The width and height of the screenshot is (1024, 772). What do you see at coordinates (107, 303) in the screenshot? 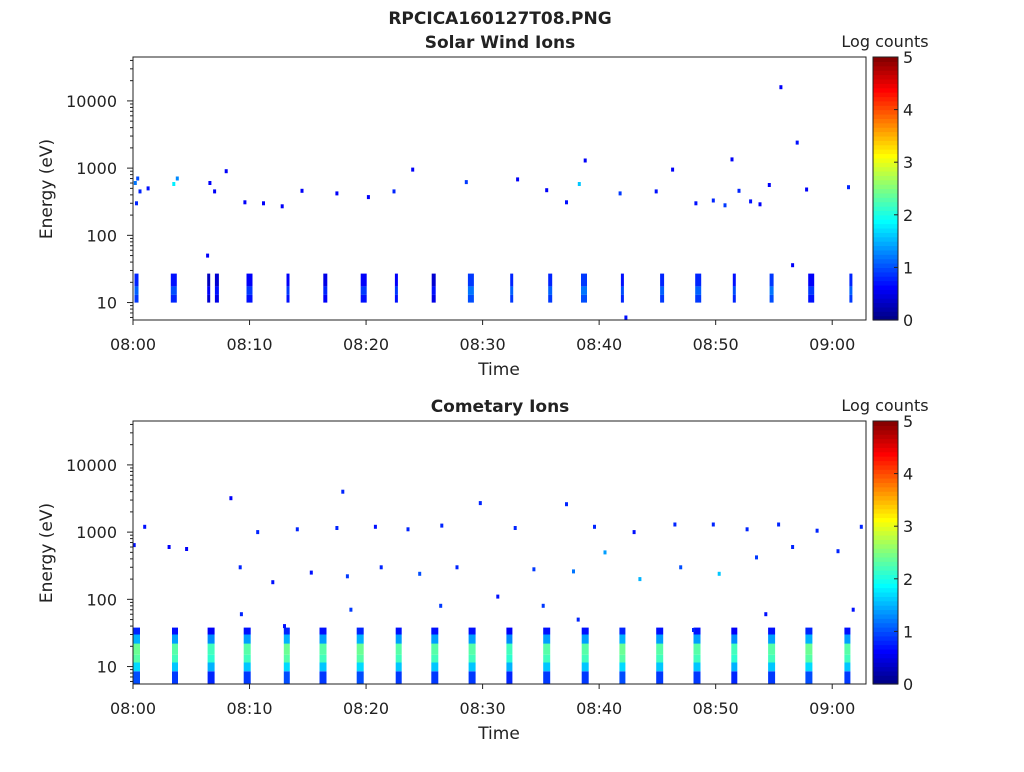
I see `y-tick-label: 10` at bounding box center [107, 303].